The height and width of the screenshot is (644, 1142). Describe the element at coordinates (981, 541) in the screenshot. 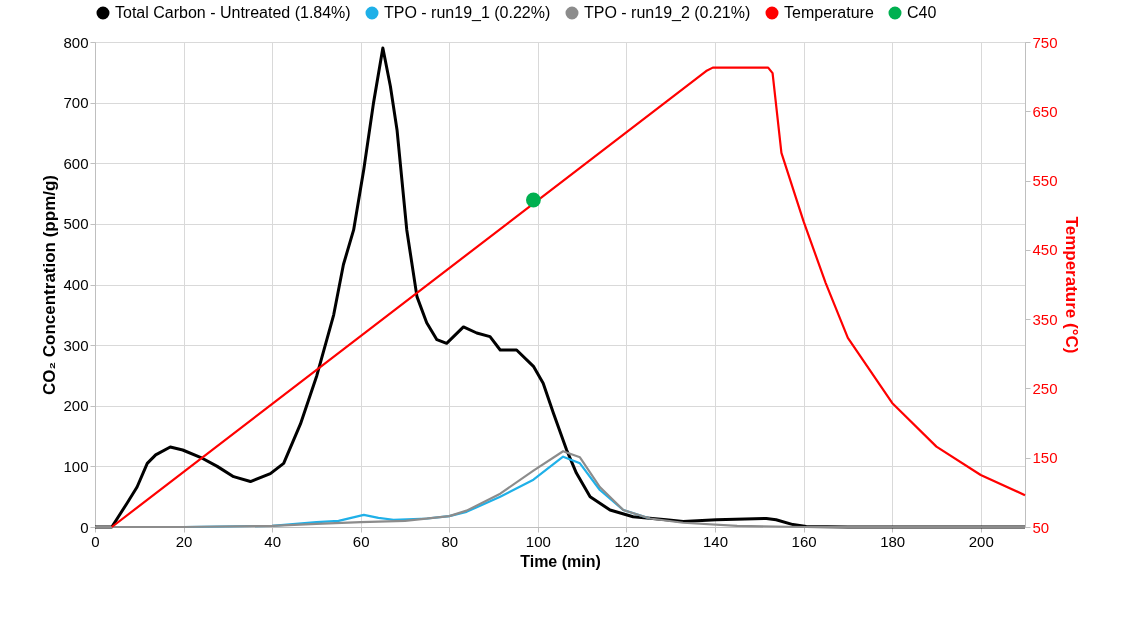

I see `x-tick-label: 200` at that location.